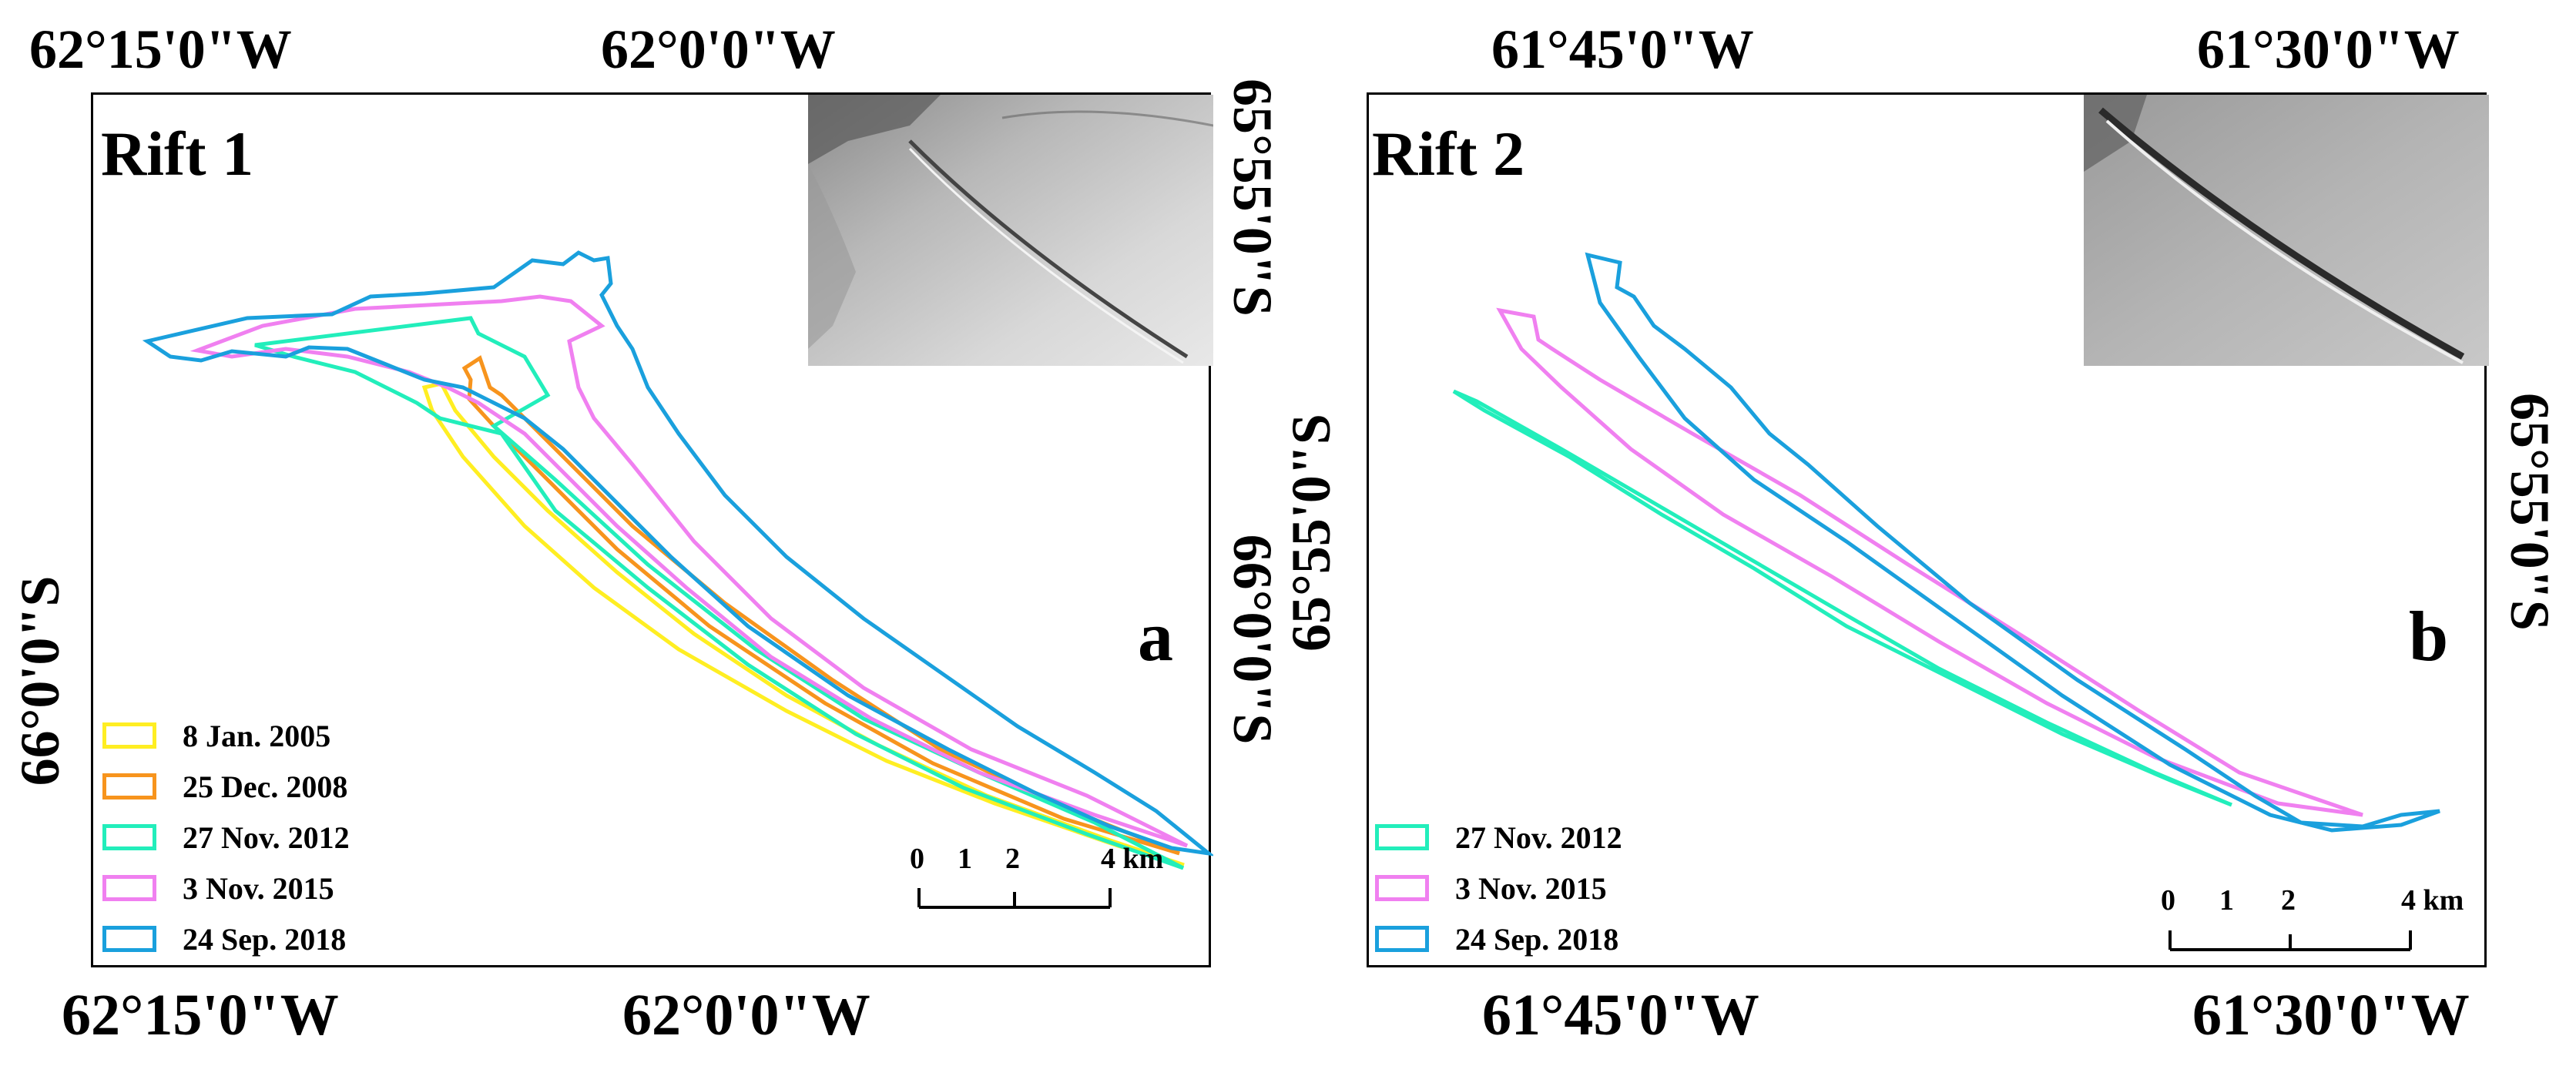  Describe the element at coordinates (177, 154) in the screenshot. I see `panel-a-title: Rift 1` at that location.